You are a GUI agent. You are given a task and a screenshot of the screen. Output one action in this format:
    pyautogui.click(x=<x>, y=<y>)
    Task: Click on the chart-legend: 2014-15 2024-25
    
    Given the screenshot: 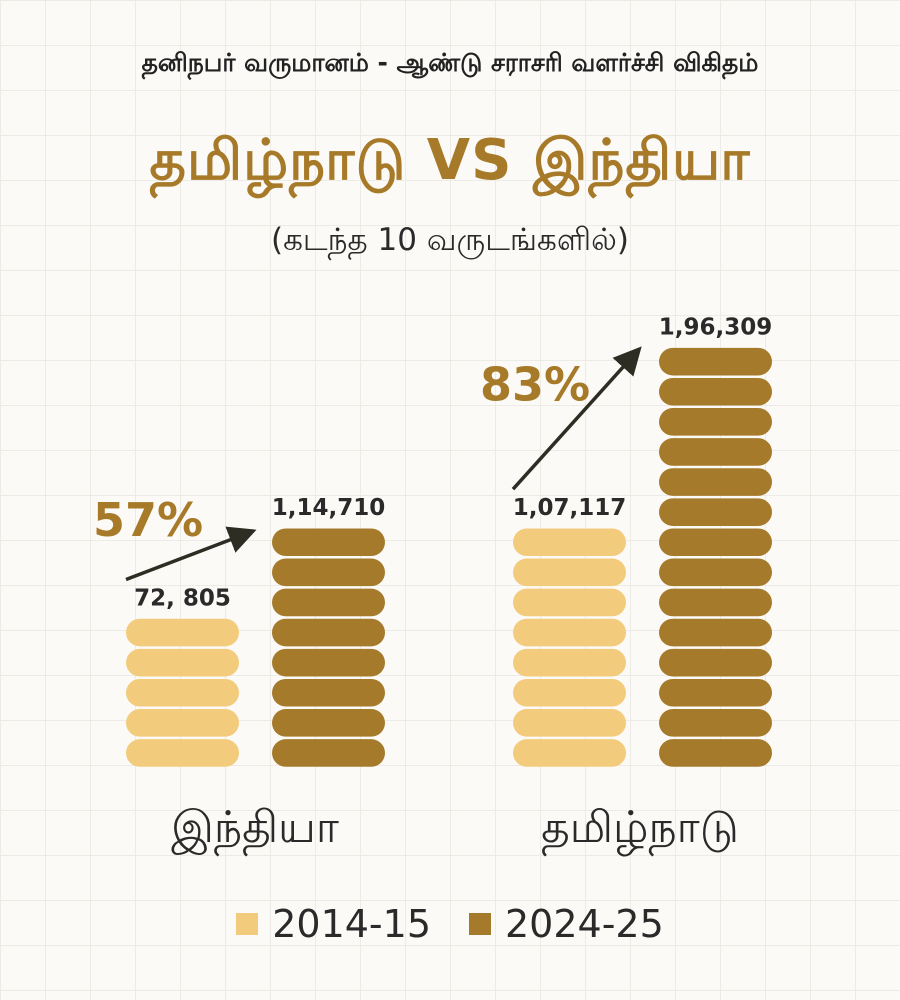 What is the action you would take?
    pyautogui.click(x=450, y=924)
    